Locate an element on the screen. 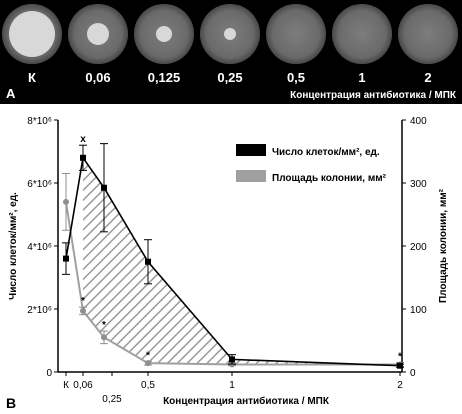 This screenshot has height=414, width=462. panel-a-caption: Концентрация антибиотика / МПК is located at coordinates (373, 95).